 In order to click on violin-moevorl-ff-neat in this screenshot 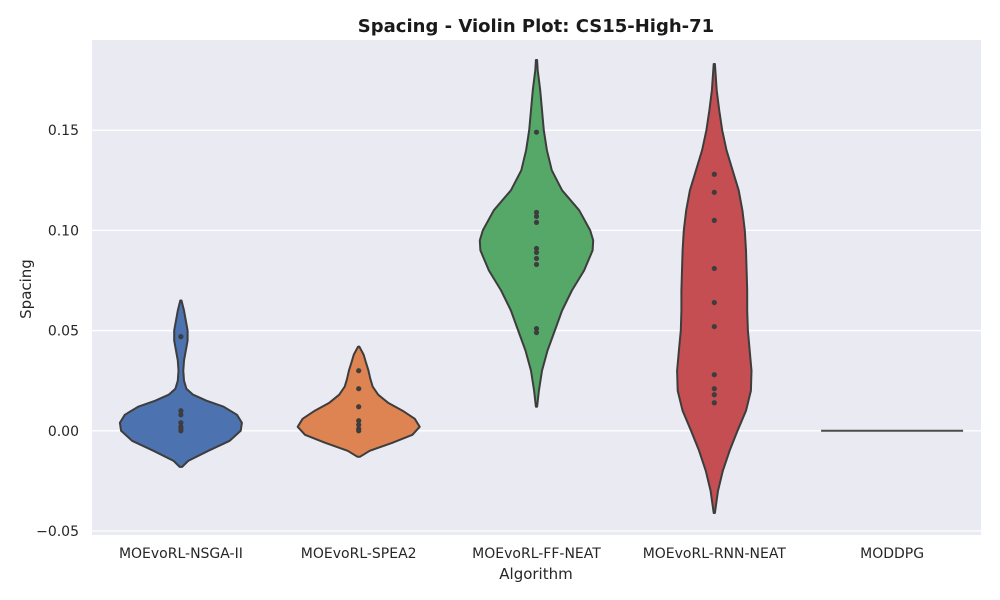, I will do `click(536, 233)`.